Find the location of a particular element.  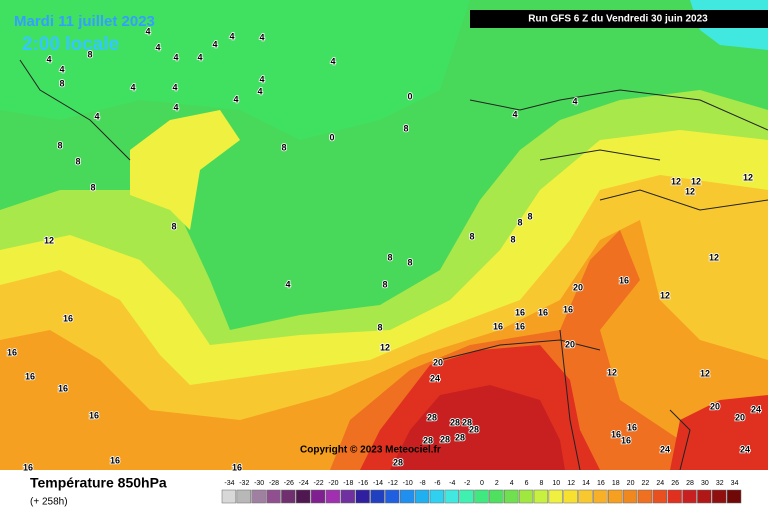

scale-label: 14 is located at coordinates (586, 483).